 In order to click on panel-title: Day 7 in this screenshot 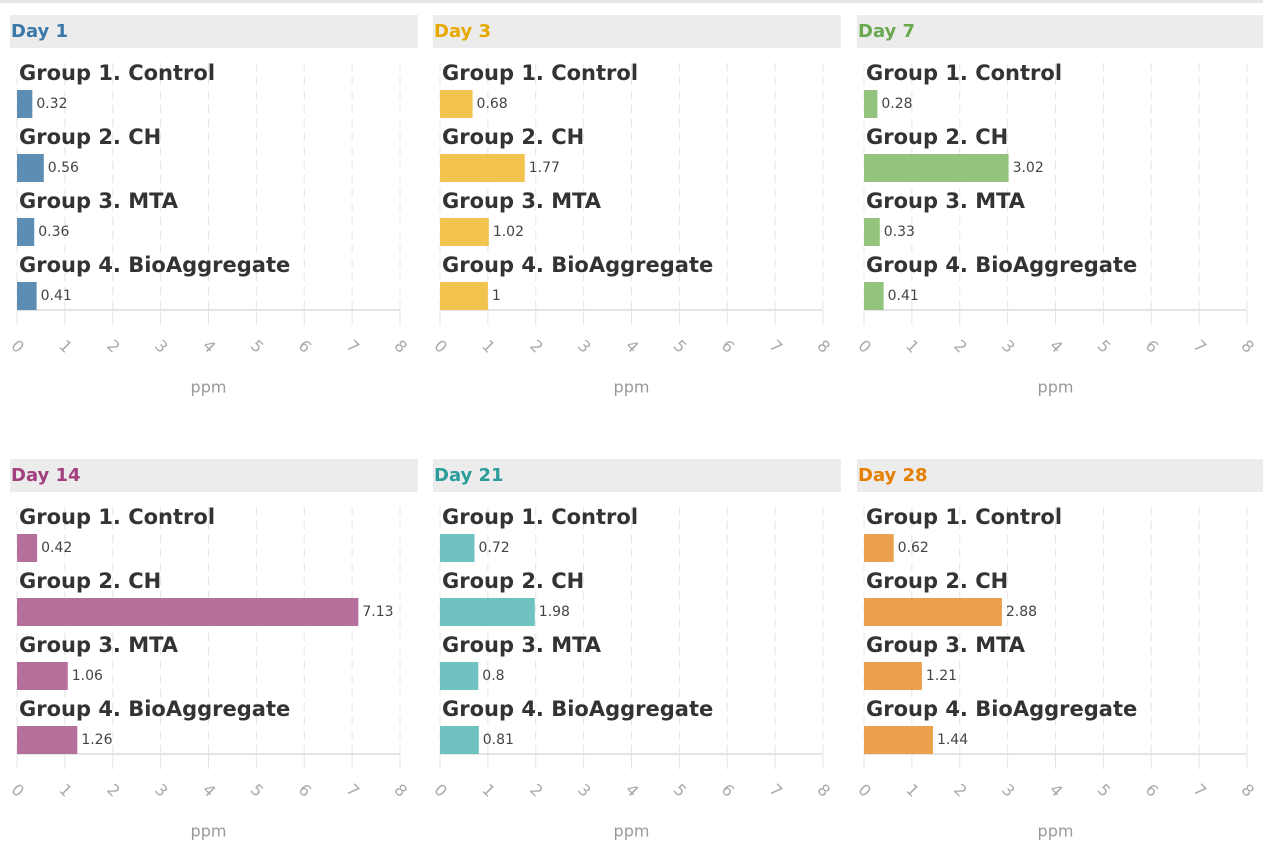, I will do `click(886, 31)`.